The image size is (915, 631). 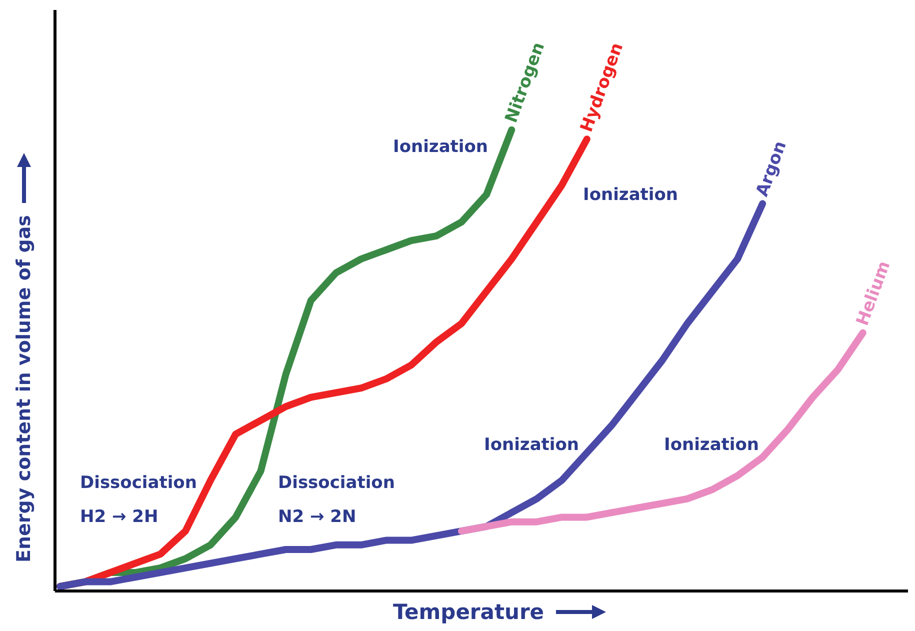 What do you see at coordinates (138, 500) in the screenshot?
I see `annotation: Dissociation H2 → 2H` at bounding box center [138, 500].